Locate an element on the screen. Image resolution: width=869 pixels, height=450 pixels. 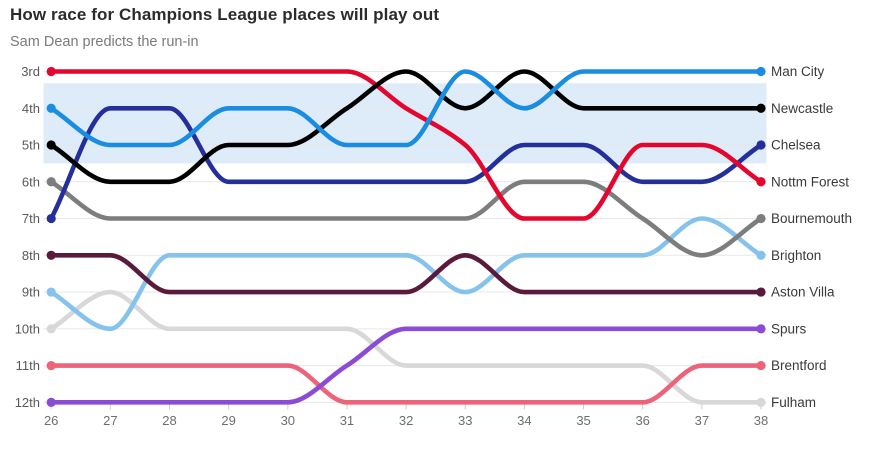
gameweek-label: 30 is located at coordinates (288, 420).